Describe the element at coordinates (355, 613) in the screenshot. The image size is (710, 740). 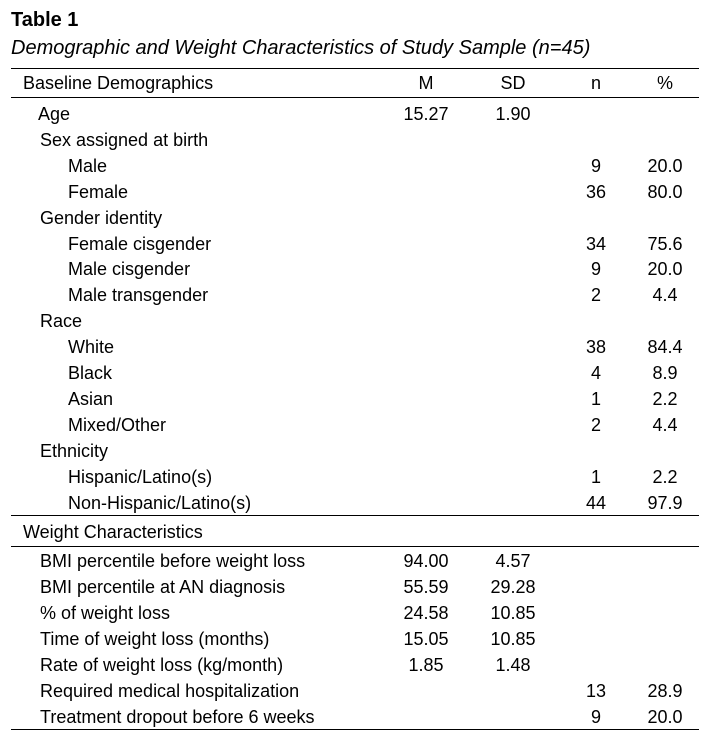
I see `table-row: % of weight loss 24.58 10.85` at that location.